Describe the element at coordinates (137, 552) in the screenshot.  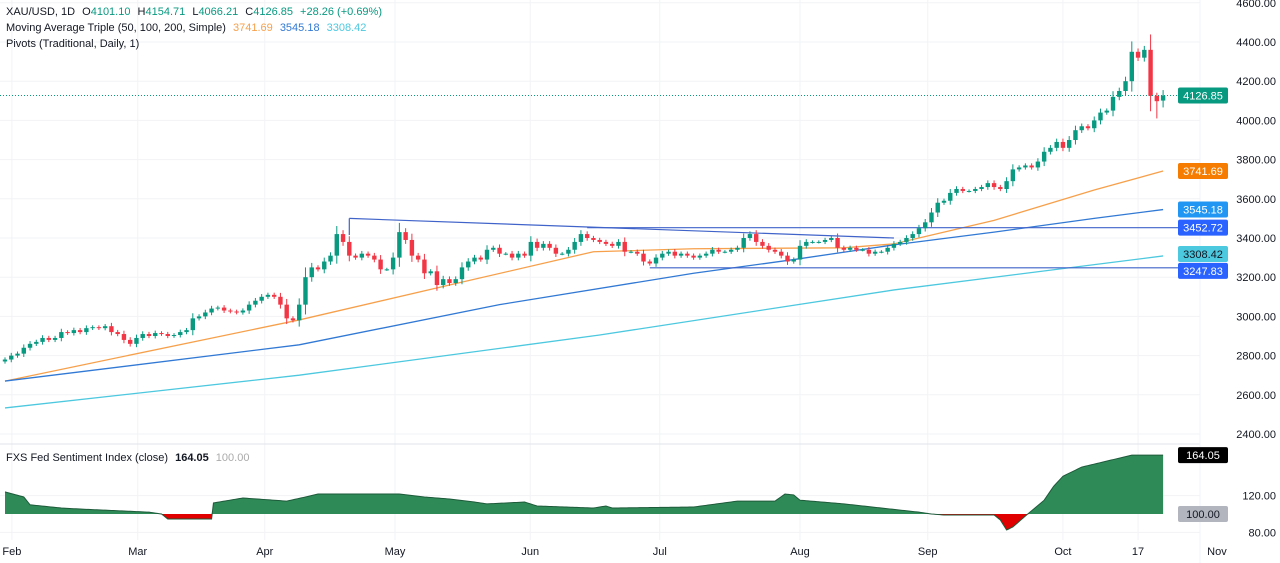
I see `time-label: Mar` at that location.